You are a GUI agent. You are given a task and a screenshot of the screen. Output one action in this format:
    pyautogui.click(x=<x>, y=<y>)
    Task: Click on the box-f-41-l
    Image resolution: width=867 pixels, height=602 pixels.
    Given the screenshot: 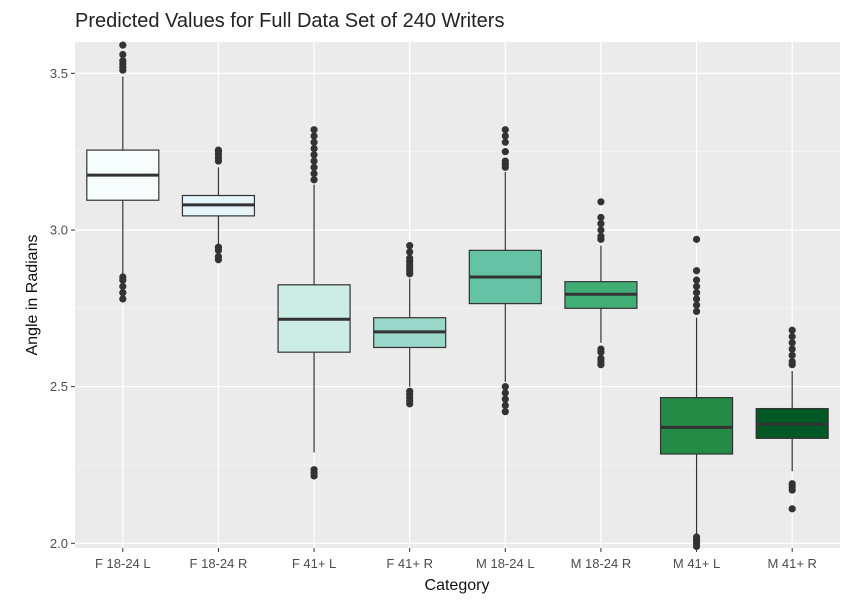 What is the action you would take?
    pyautogui.click(x=314, y=303)
    